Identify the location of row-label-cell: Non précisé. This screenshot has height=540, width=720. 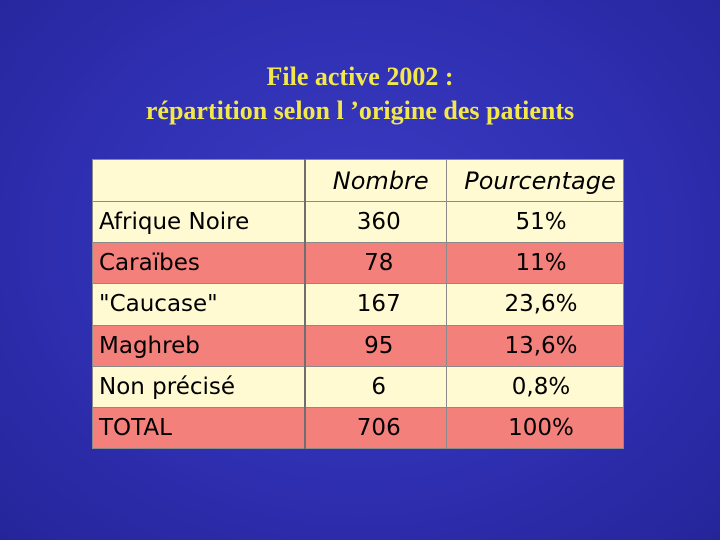
(199, 386).